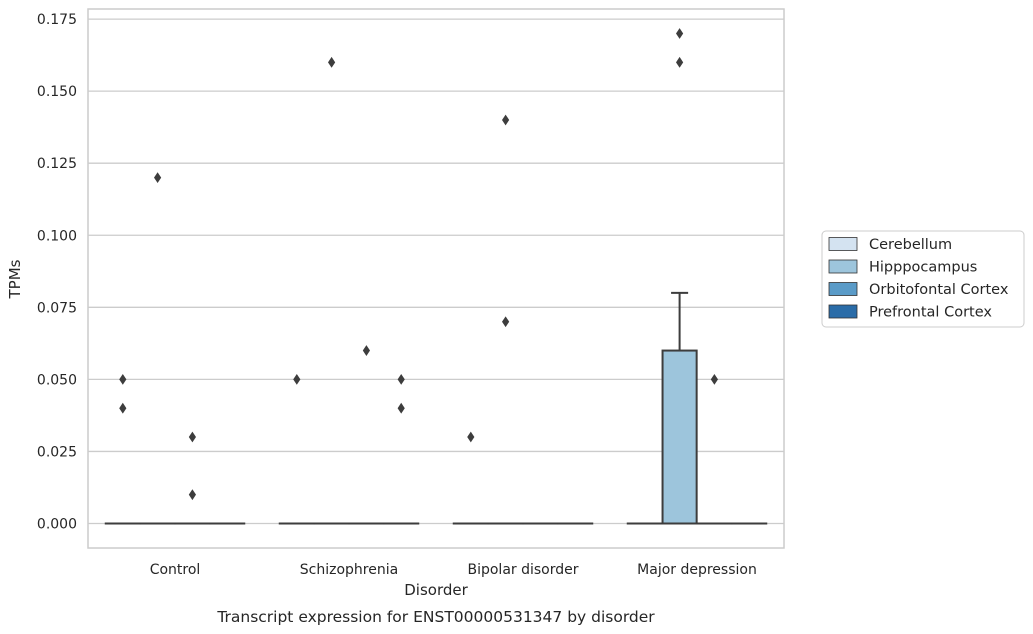  What do you see at coordinates (57, 20) in the screenshot?
I see `y-tick-label: 0.175` at bounding box center [57, 20].